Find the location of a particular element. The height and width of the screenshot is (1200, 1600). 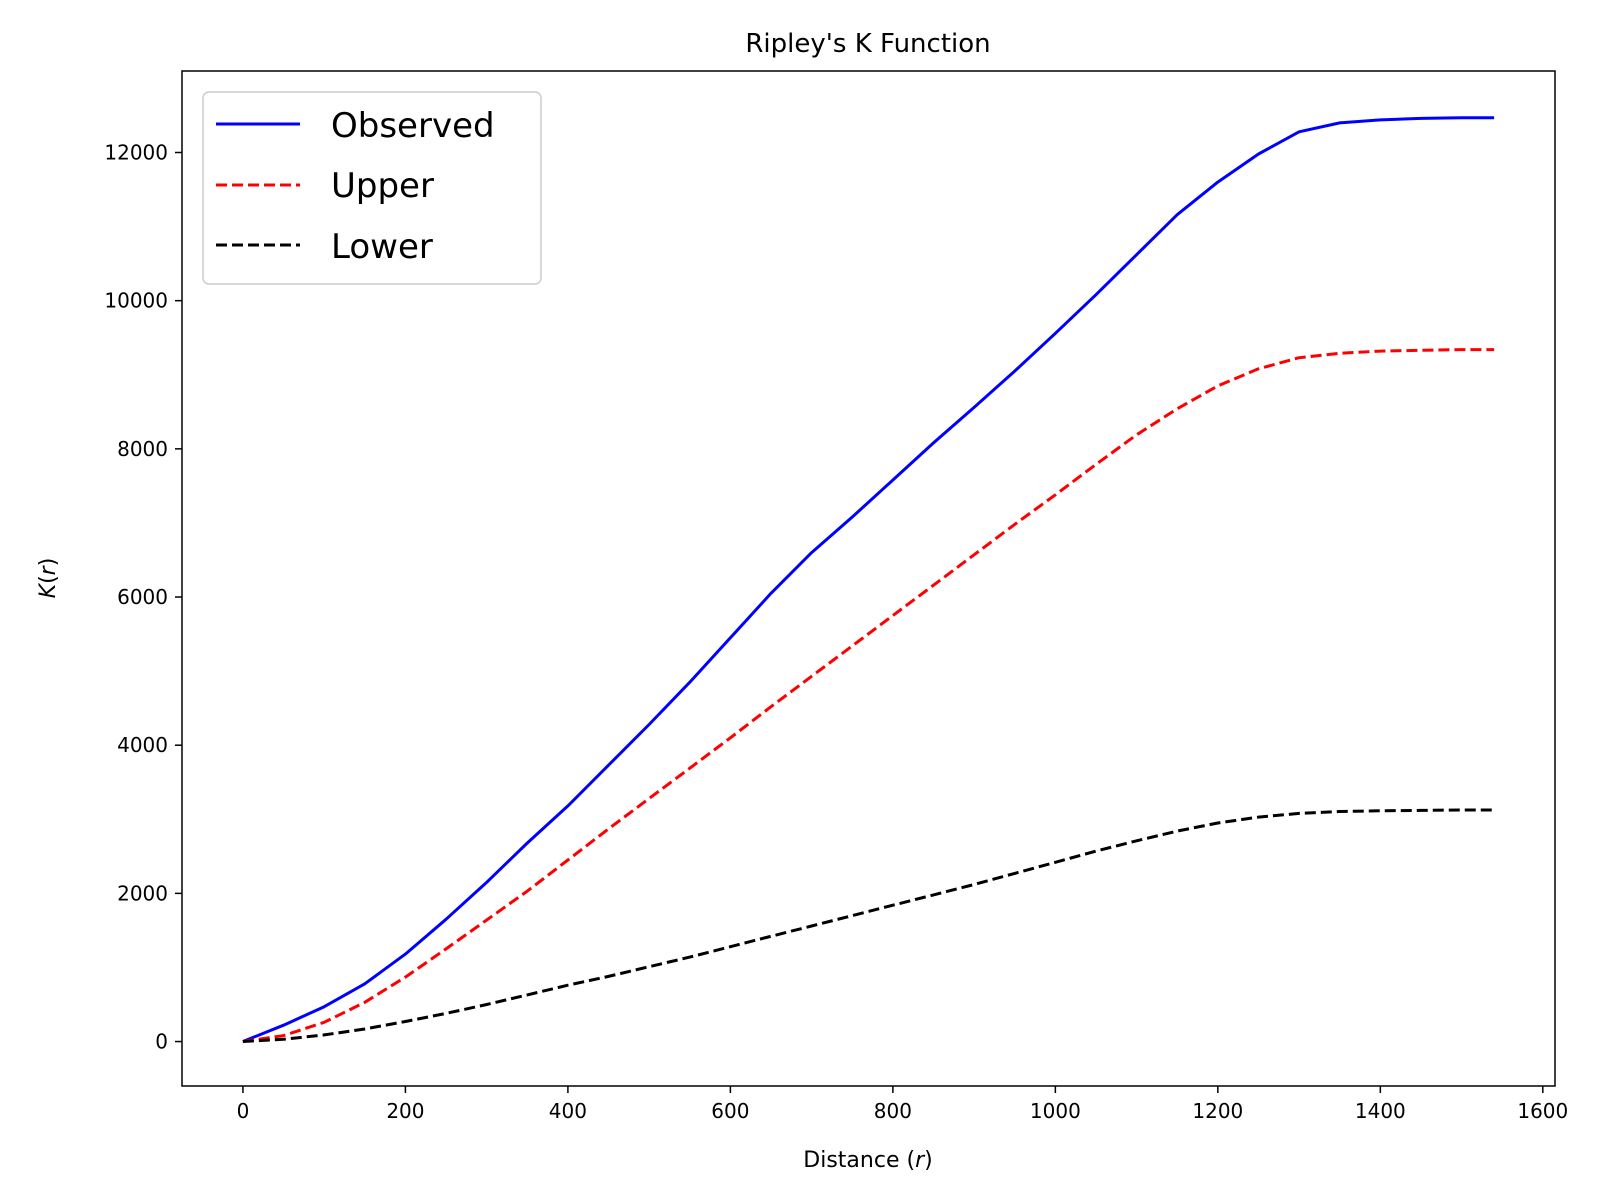

y-axis-label-k: K is located at coordinates (48, 590).